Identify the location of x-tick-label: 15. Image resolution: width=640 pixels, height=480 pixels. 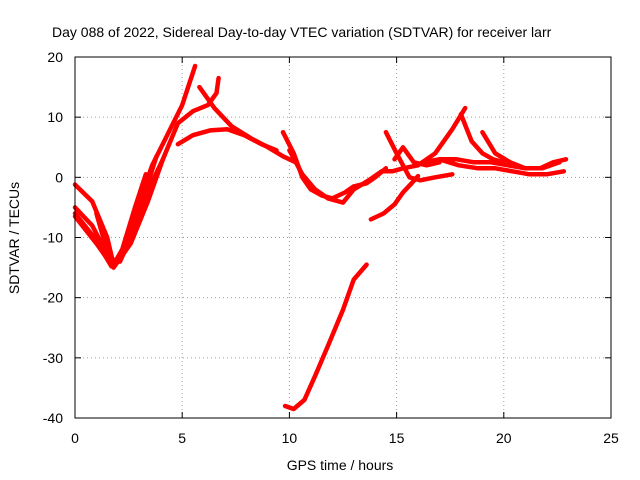
(397, 438).